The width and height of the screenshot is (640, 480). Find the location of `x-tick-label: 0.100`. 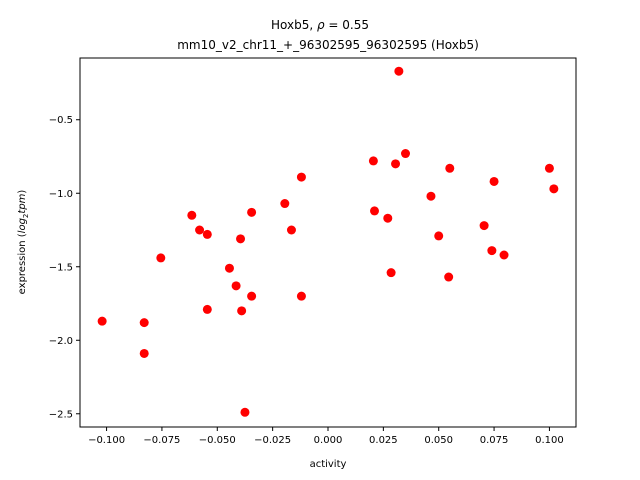

x-tick-label: 0.100 is located at coordinates (549, 440).